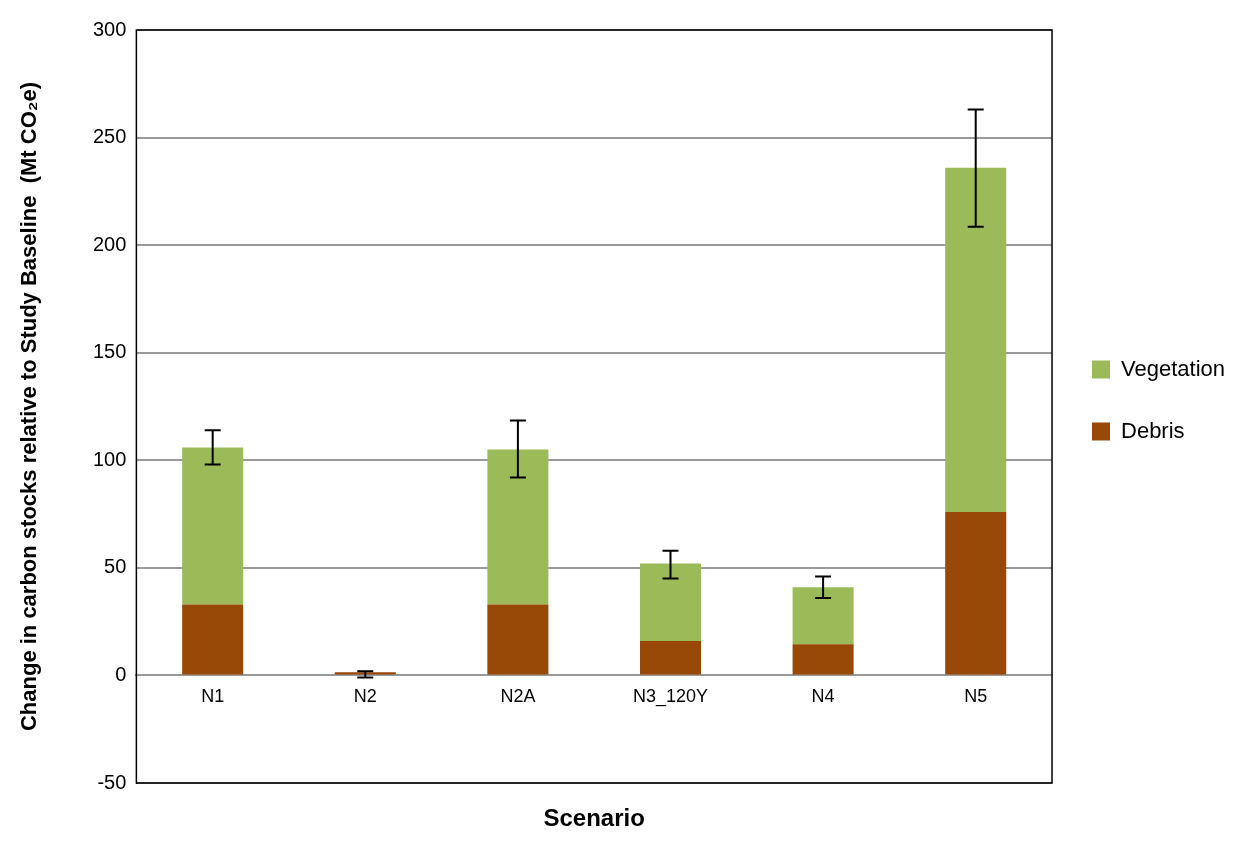 The image size is (1253, 841). I want to click on y-tick-label: 100, so click(109, 458).